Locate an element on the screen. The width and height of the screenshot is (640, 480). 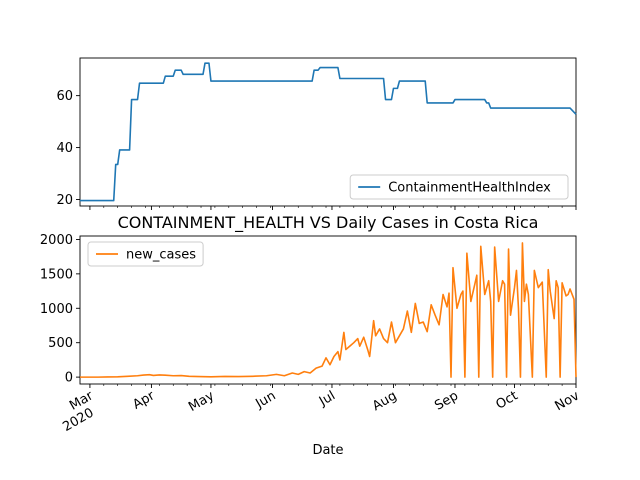
x-tick-label-line: Apr is located at coordinates (144, 400).